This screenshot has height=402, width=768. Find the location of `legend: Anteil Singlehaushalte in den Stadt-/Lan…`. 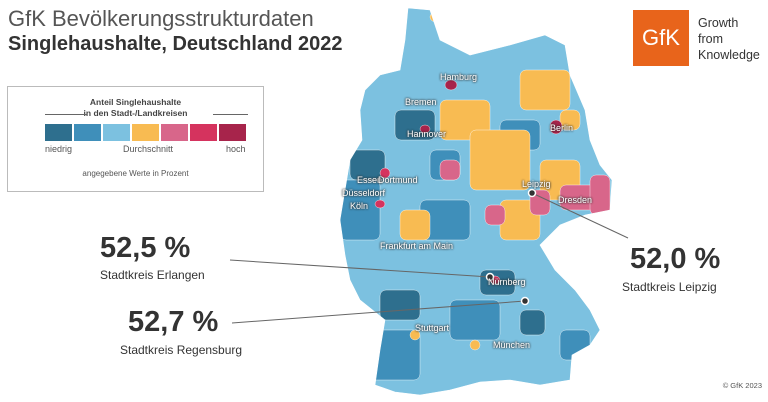

legend: Anteil Singlehaushalte in den Stadt-/Lan… is located at coordinates (135, 139).